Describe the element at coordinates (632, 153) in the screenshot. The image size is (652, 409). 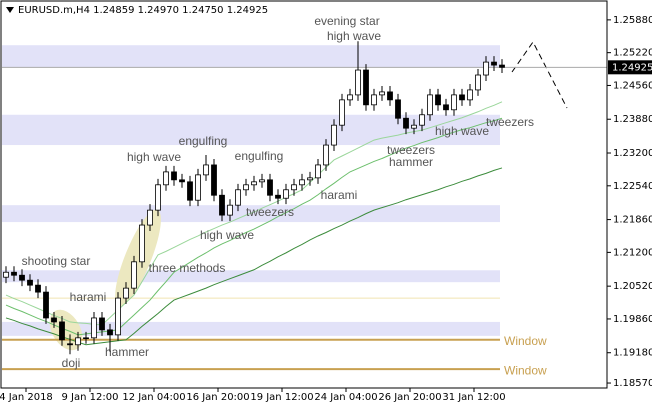
I see `y-tick-label: 1.23200` at that location.